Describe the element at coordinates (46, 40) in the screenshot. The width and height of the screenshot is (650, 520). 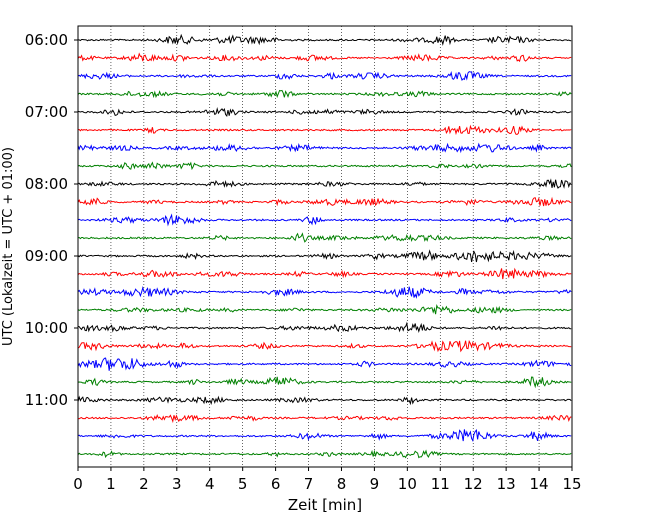
I see `y-tick-label: 06:00` at that location.